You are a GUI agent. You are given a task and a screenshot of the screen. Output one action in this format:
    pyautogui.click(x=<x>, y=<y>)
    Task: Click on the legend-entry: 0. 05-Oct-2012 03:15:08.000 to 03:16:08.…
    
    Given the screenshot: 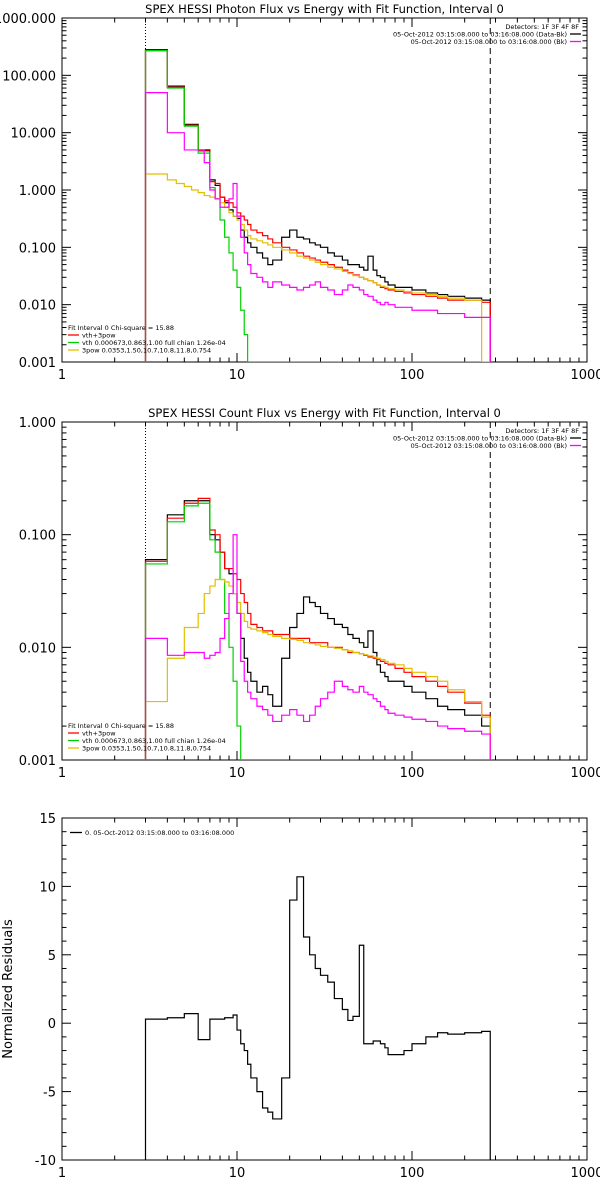 What is the action you would take?
    pyautogui.click(x=159, y=833)
    